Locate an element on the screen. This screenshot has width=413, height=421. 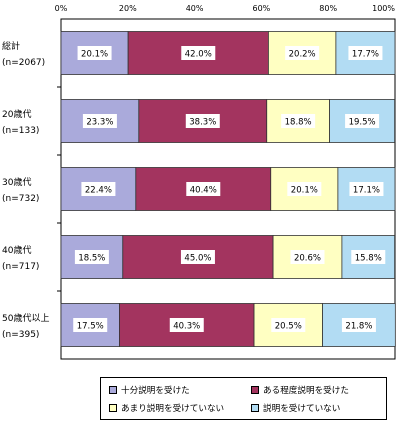
category-sublabel: (n=395) is located at coordinates (20, 335).